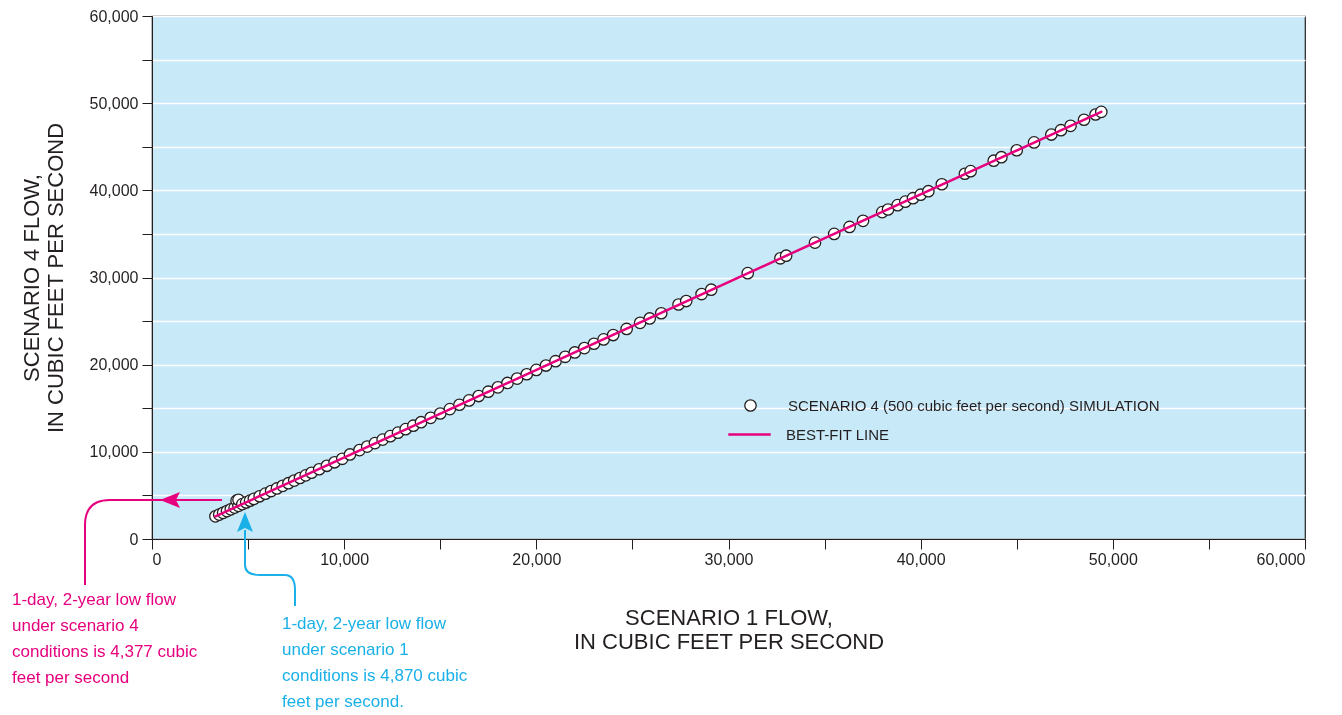 This screenshot has width=1342, height=715. What do you see at coordinates (345, 559) in the screenshot?
I see `x-tick-label: 10,000` at bounding box center [345, 559].